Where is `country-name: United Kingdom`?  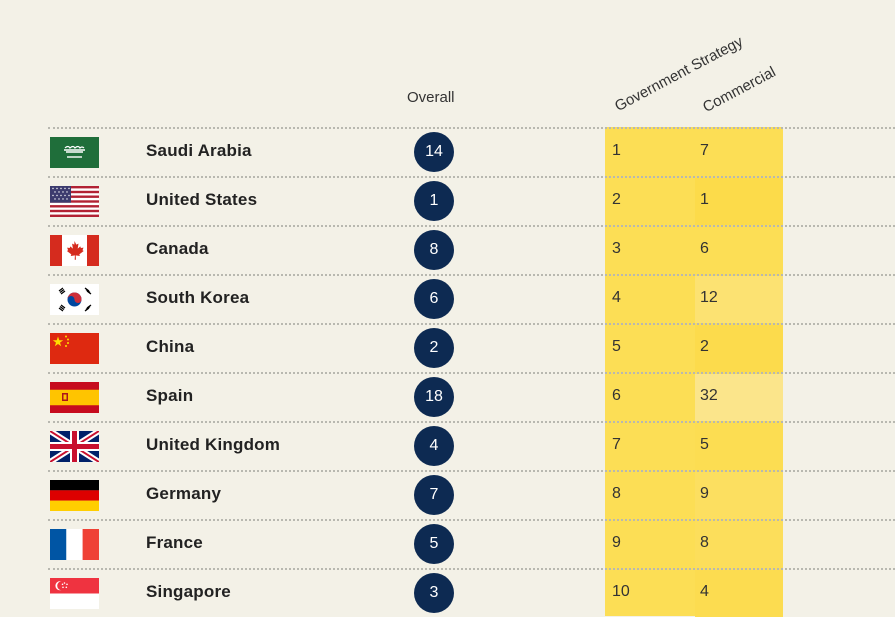
country-name: United Kingdom is located at coordinates (213, 444).